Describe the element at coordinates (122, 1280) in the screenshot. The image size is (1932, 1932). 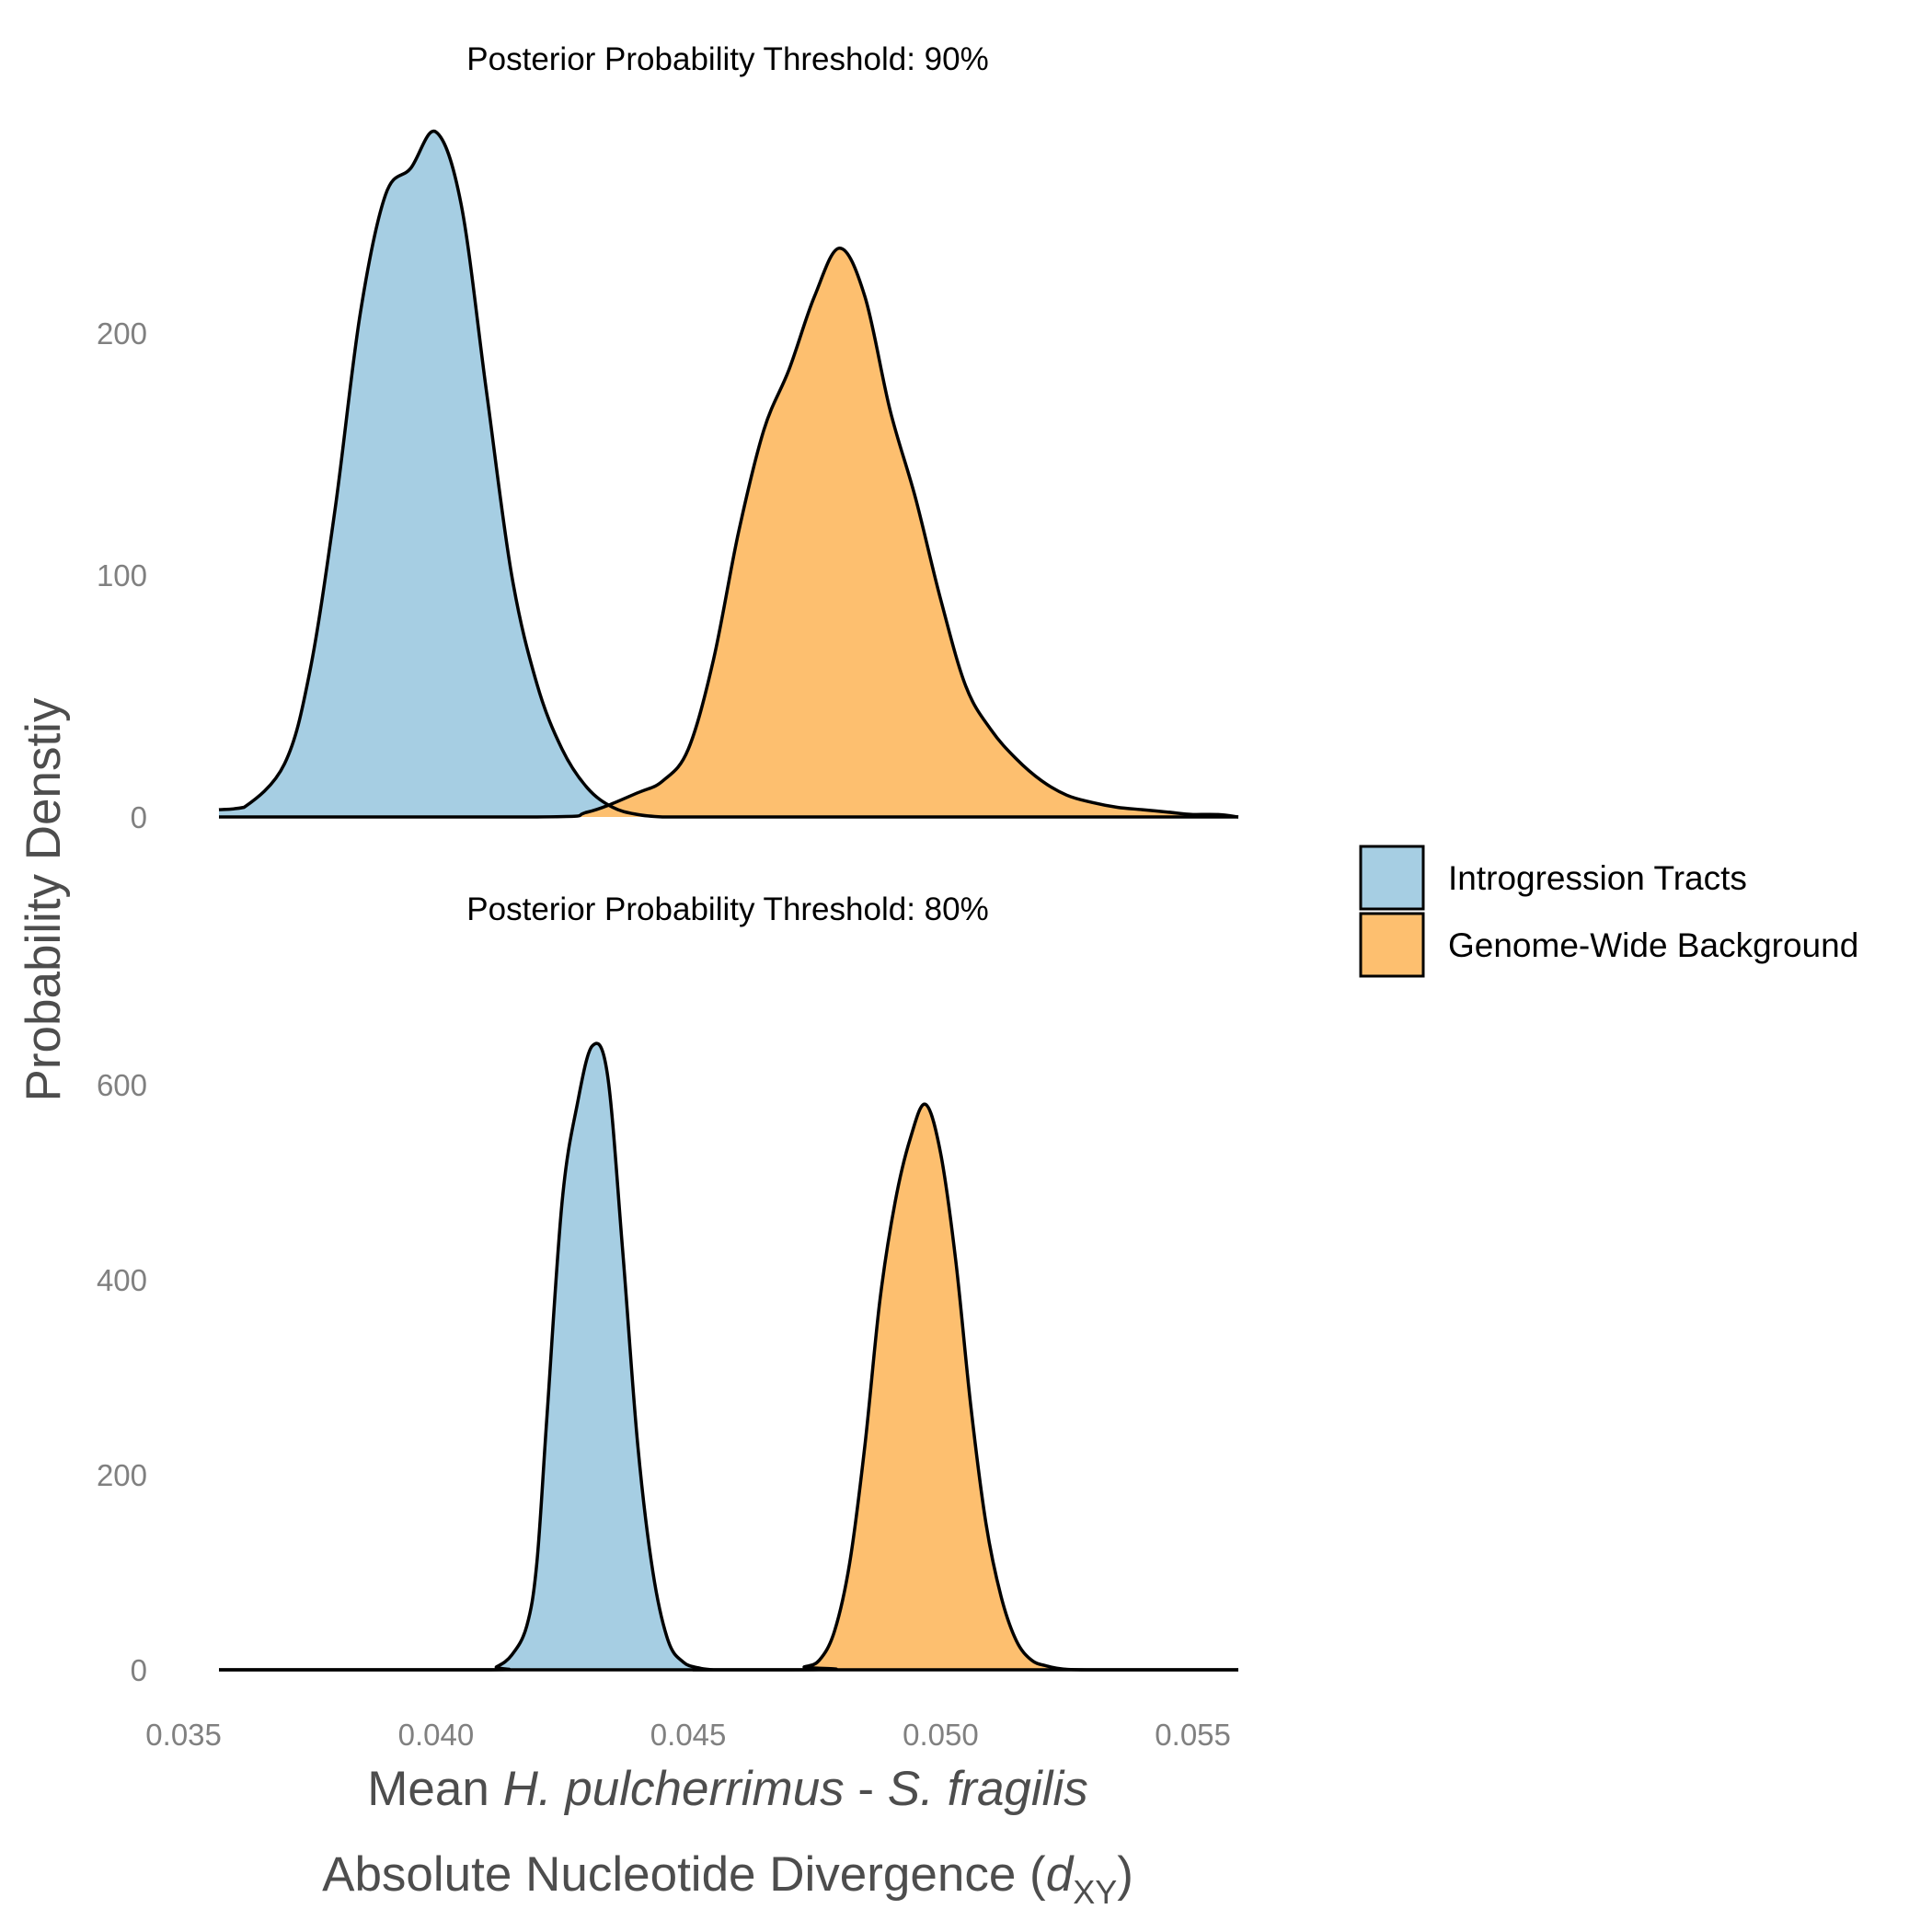
I see `y-tick-label: 400` at that location.